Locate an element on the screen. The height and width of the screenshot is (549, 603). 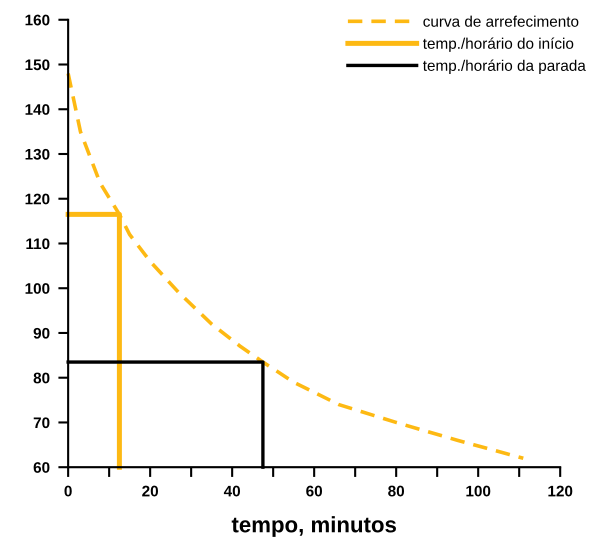
x-tick-label: 0 is located at coordinates (68, 491).